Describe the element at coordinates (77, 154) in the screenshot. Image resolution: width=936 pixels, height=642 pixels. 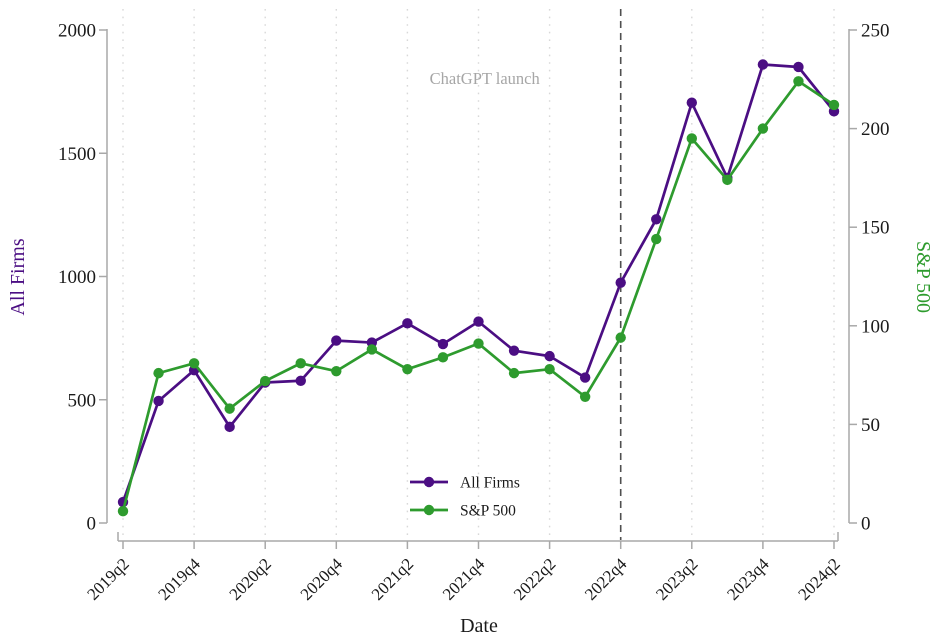
I see `left-tick-label: 1500` at that location.